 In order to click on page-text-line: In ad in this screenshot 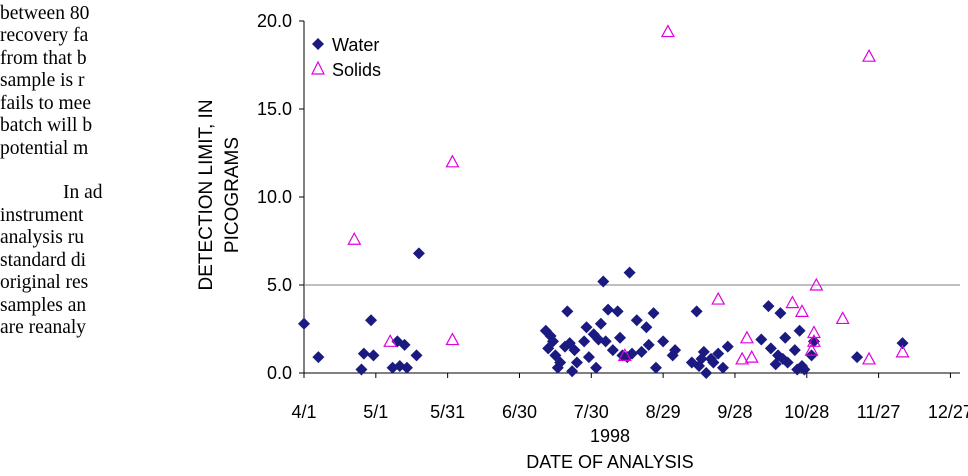, I will do `click(83, 192)`.